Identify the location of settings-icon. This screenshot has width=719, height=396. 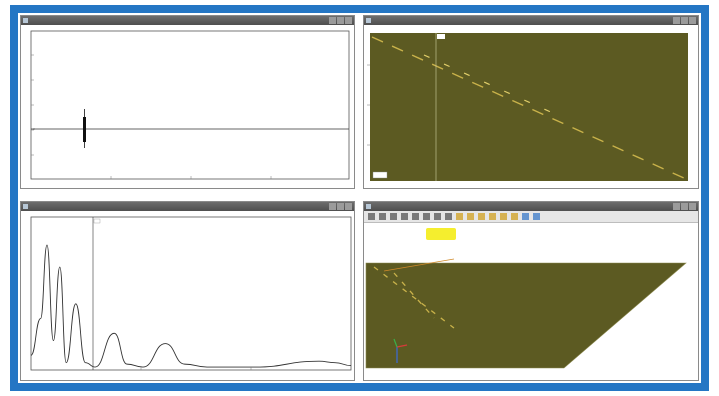
(536, 216).